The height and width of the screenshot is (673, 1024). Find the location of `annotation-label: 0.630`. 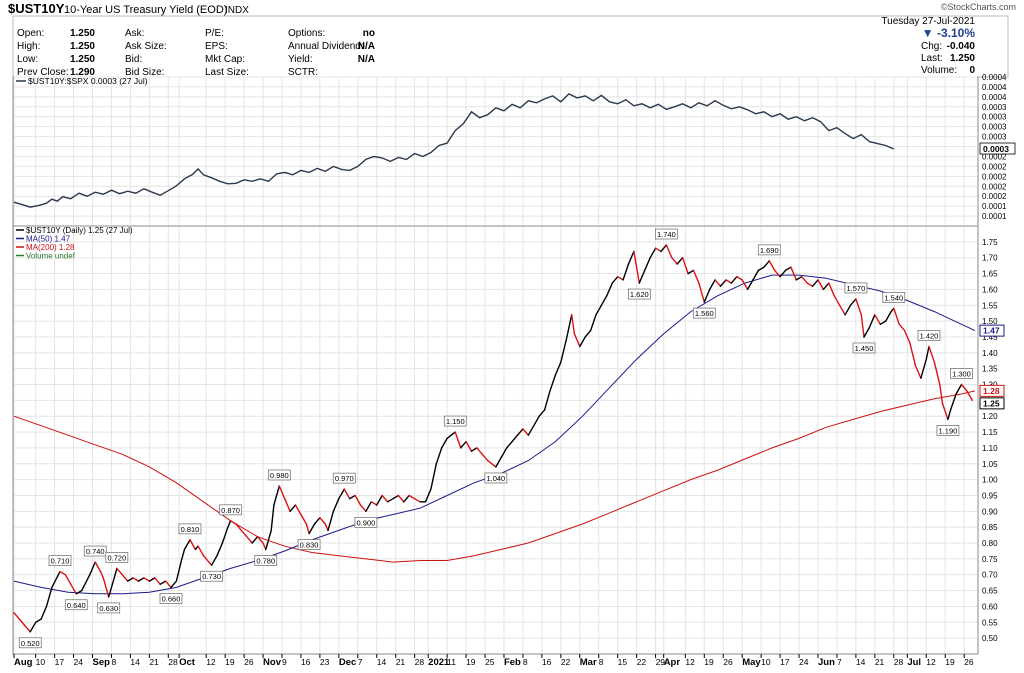

annotation-label: 0.630 is located at coordinates (108, 608).